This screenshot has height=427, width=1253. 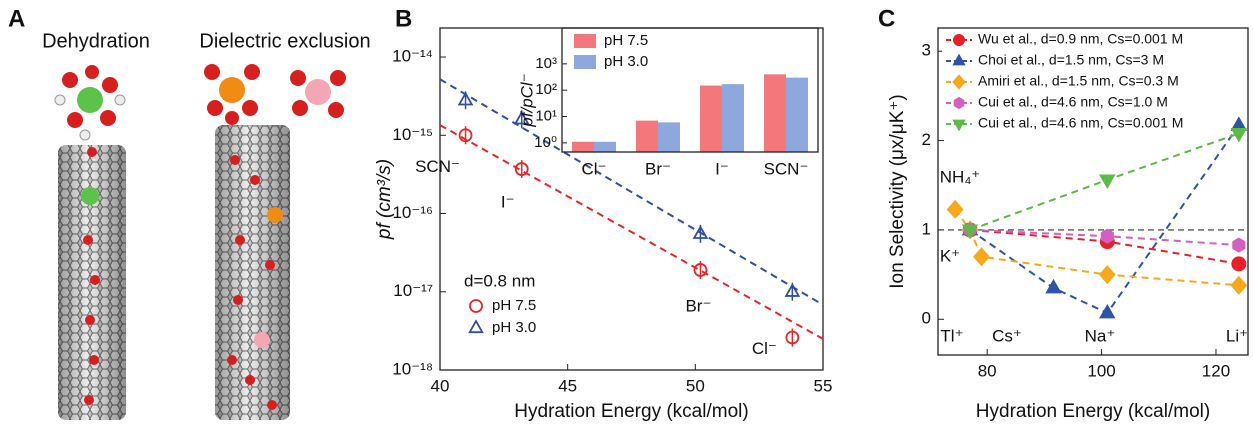 I want to click on y-tick-label: 10⁻¹⁴, so click(x=412, y=56).